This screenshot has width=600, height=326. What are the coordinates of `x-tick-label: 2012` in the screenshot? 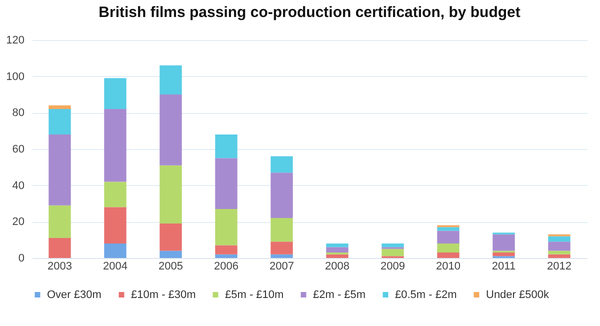 It's located at (559, 266).